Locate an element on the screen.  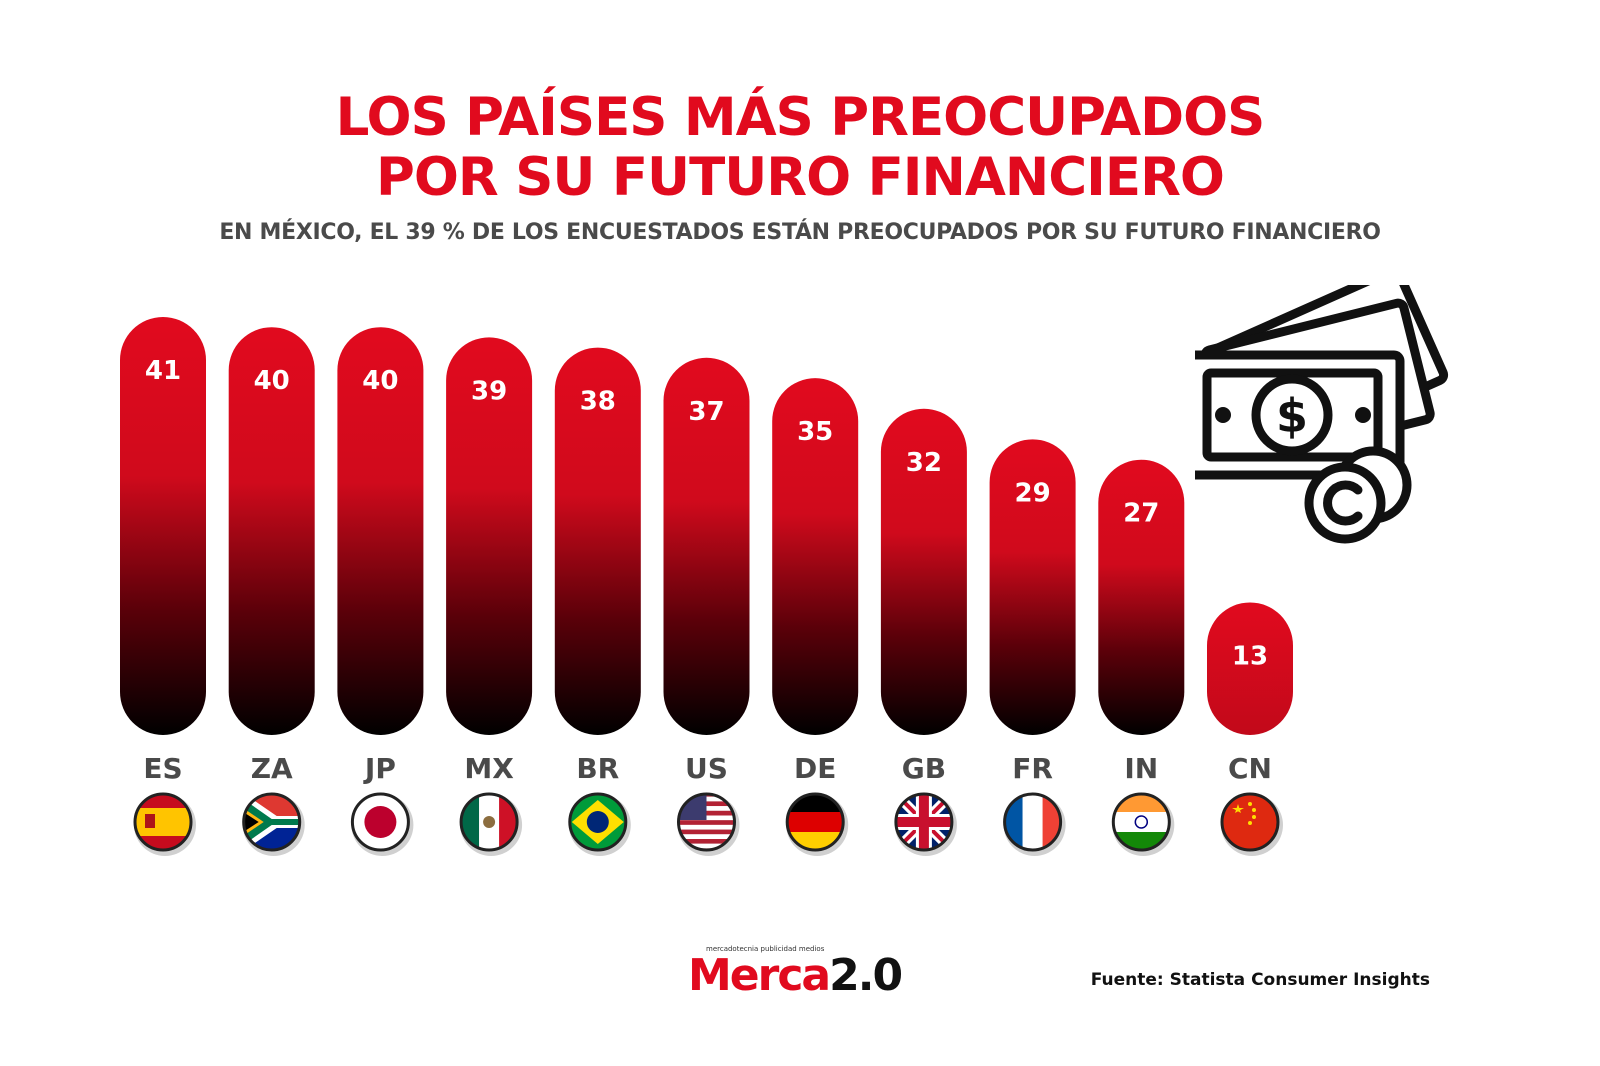
country-code-label: US is located at coordinates (706, 768).